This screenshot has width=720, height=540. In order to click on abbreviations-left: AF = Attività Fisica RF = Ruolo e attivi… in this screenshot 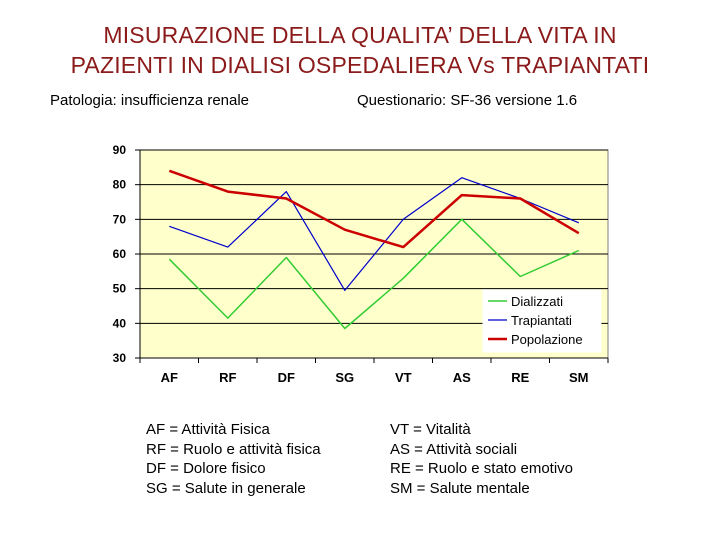, I will do `click(233, 459)`.